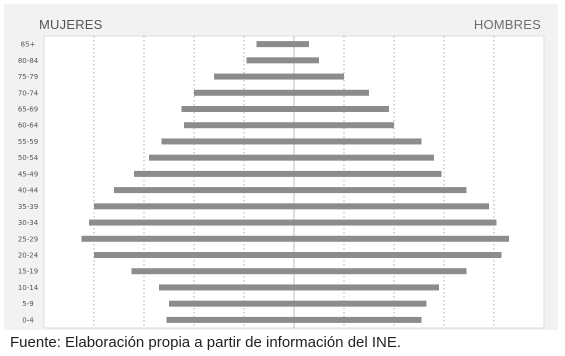  What do you see at coordinates (28, 61) in the screenshot?
I see `age-tick-label: 80-84` at bounding box center [28, 61].